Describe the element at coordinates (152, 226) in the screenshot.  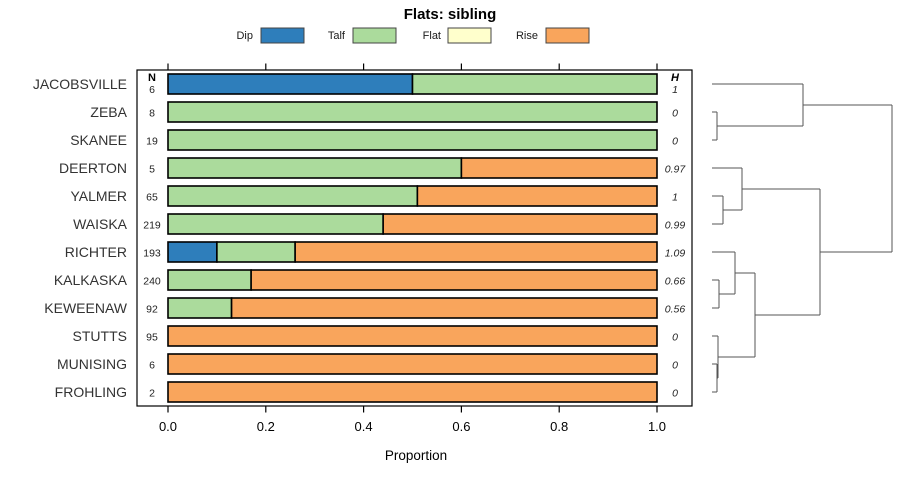
I see `n-value: 219` at that location.